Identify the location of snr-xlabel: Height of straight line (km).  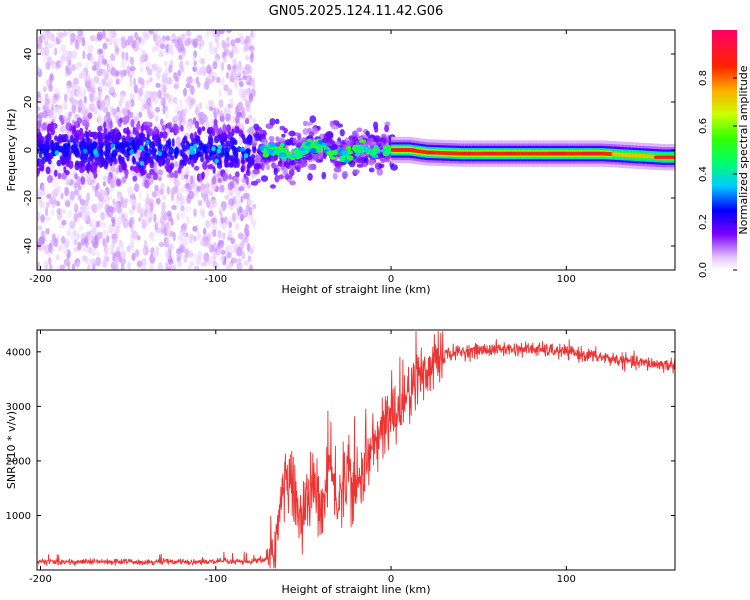
(355, 589).